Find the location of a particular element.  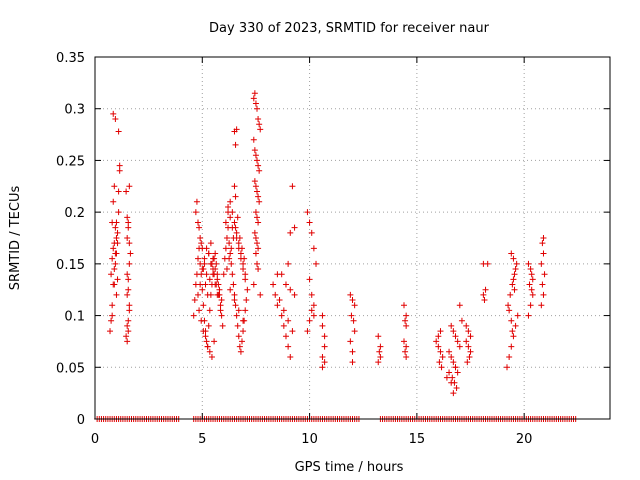

y-tick-label: 0.15 is located at coordinates (70, 265).